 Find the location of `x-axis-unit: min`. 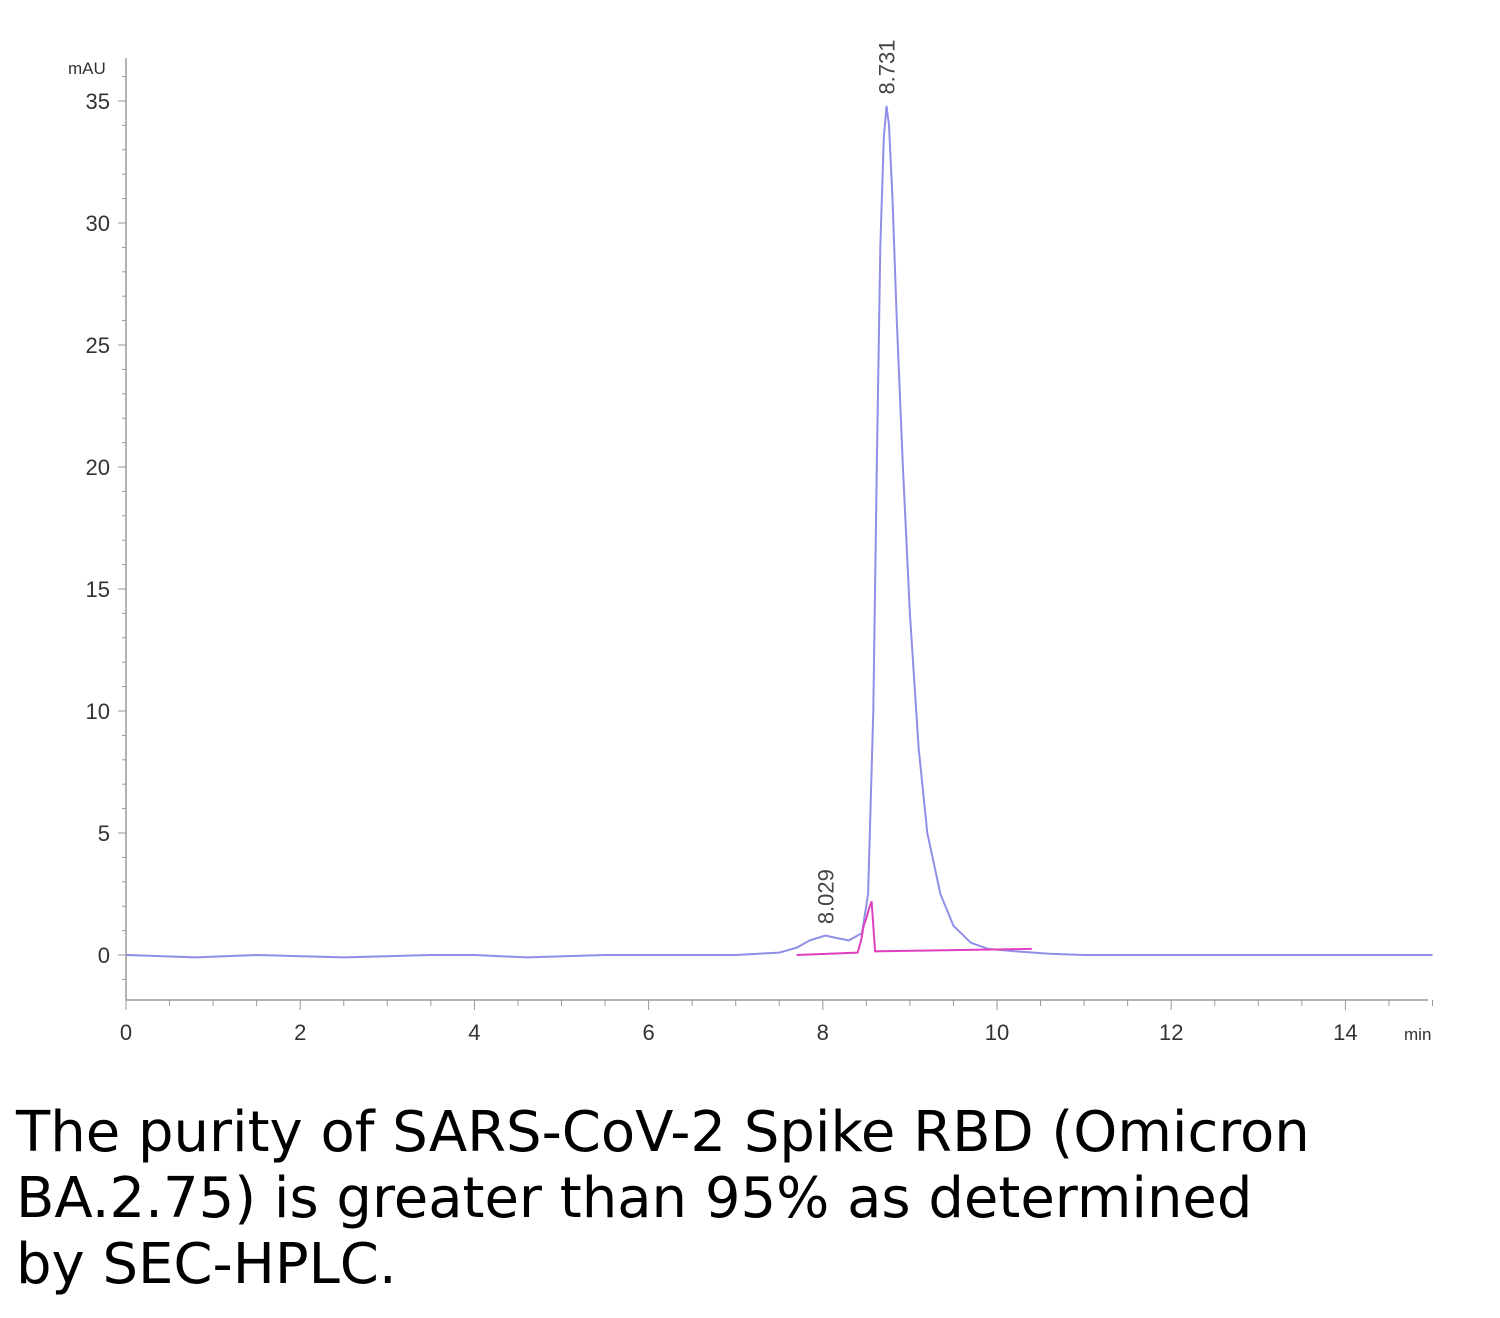

x-axis-unit: min is located at coordinates (1417, 1034).